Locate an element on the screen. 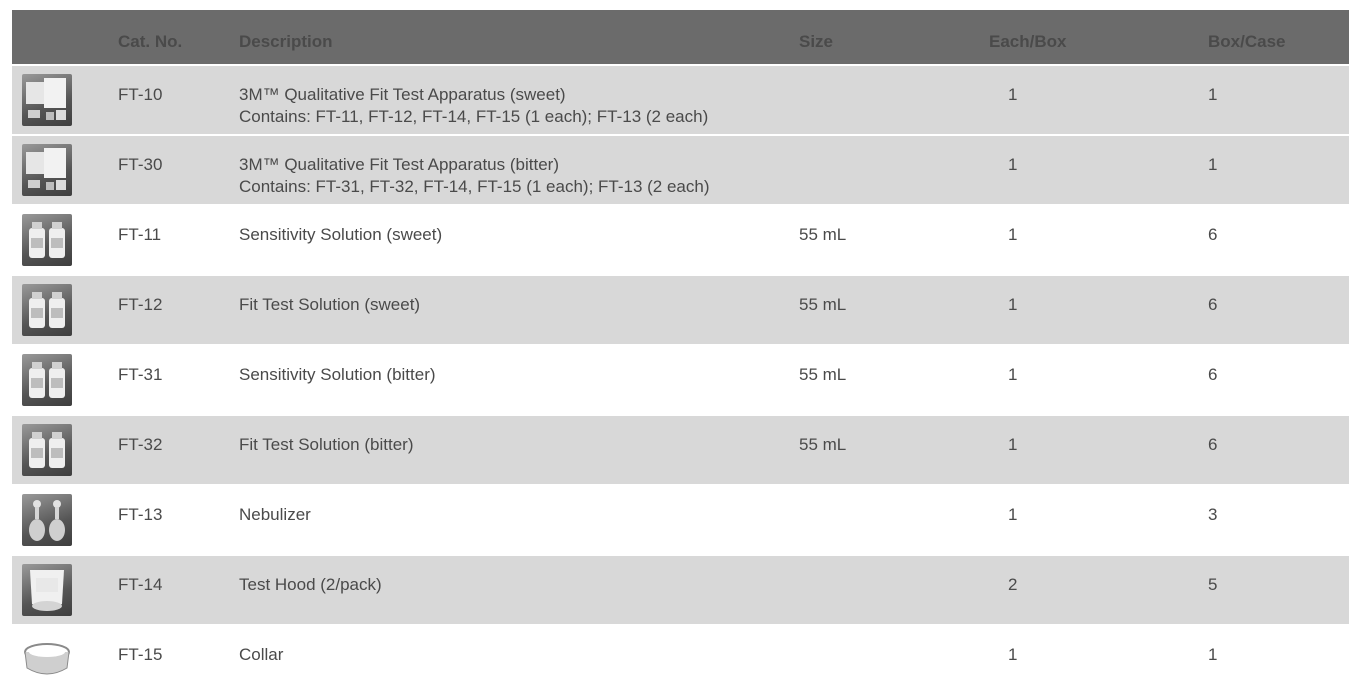 The image size is (1361, 696). table-row: FT-15 Collar 1 1 is located at coordinates (680, 661).